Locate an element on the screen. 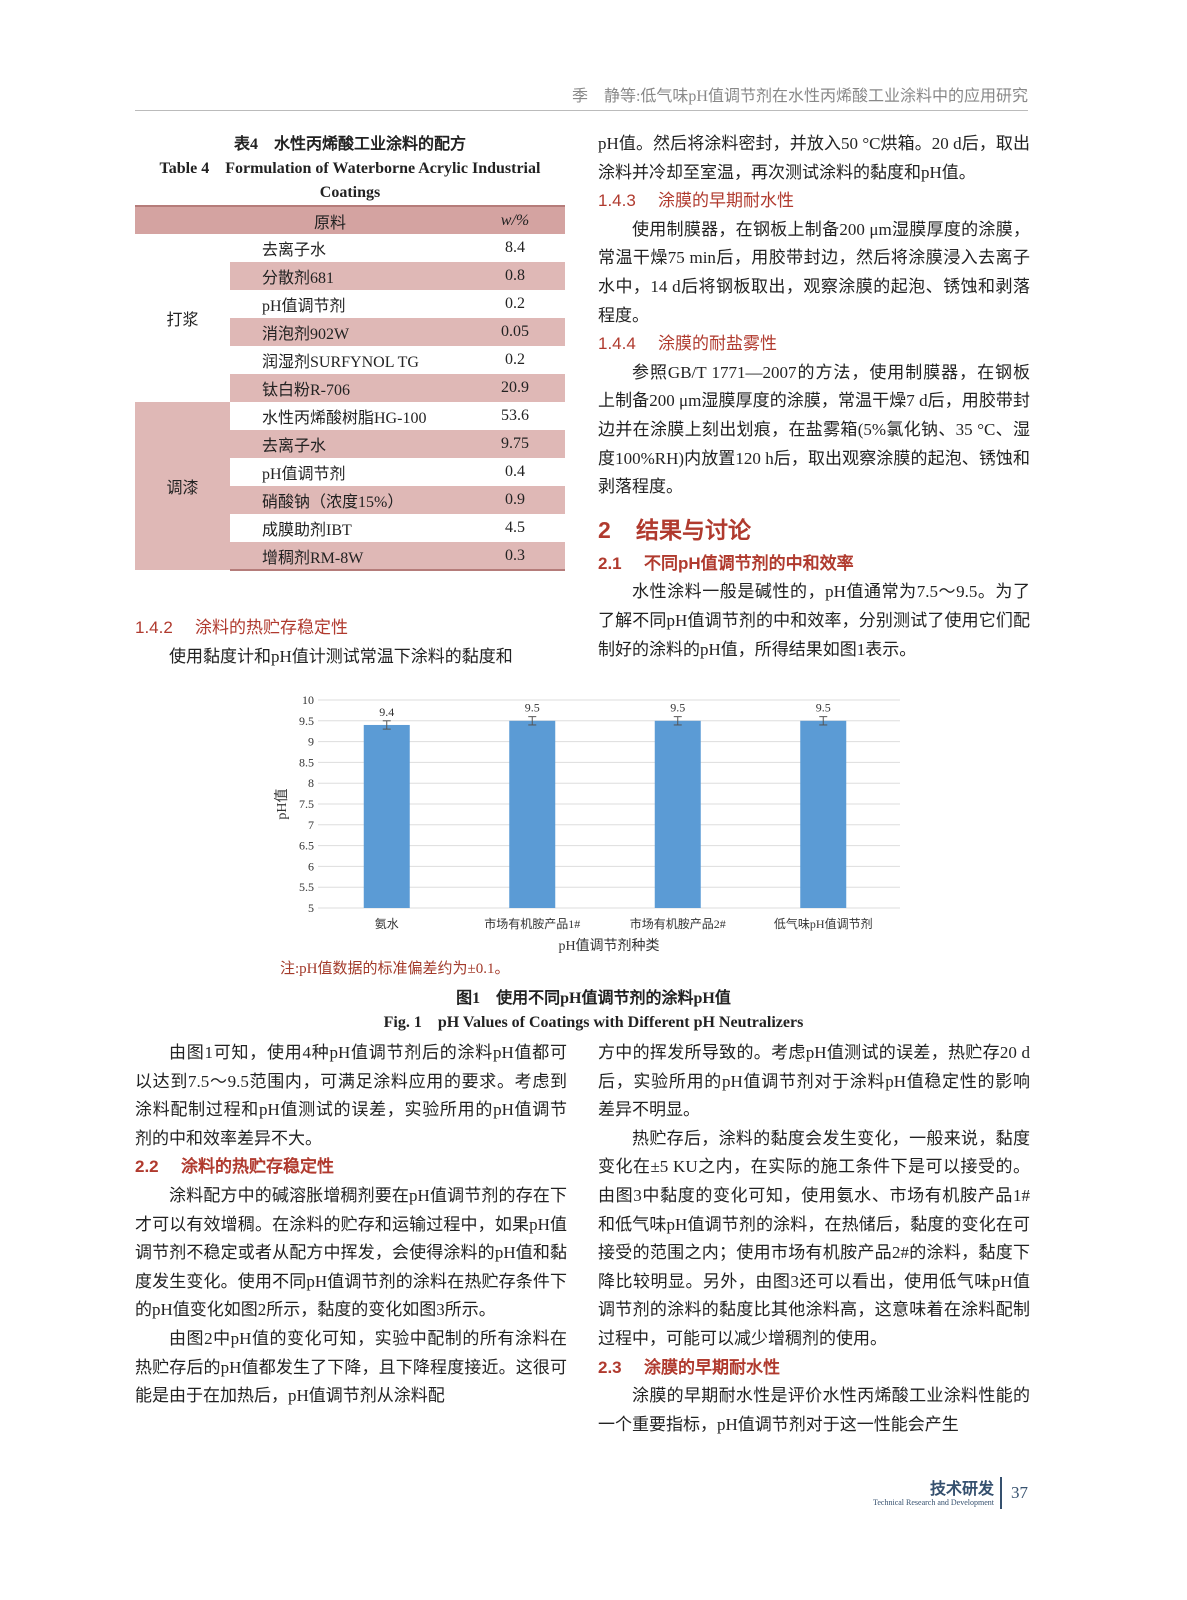  group-label: 打浆 is located at coordinates (182, 320).